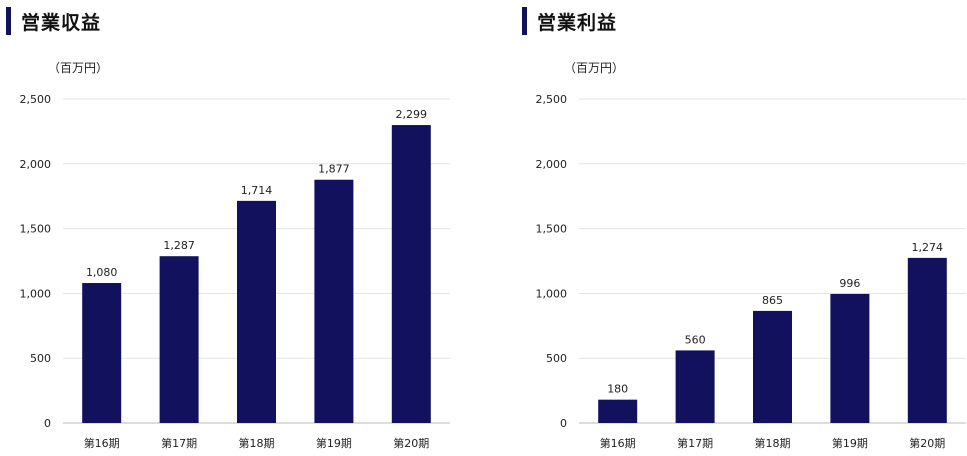  Describe the element at coordinates (61, 22) in the screenshot. I see `revenue-chart-title: 営業収益` at that location.